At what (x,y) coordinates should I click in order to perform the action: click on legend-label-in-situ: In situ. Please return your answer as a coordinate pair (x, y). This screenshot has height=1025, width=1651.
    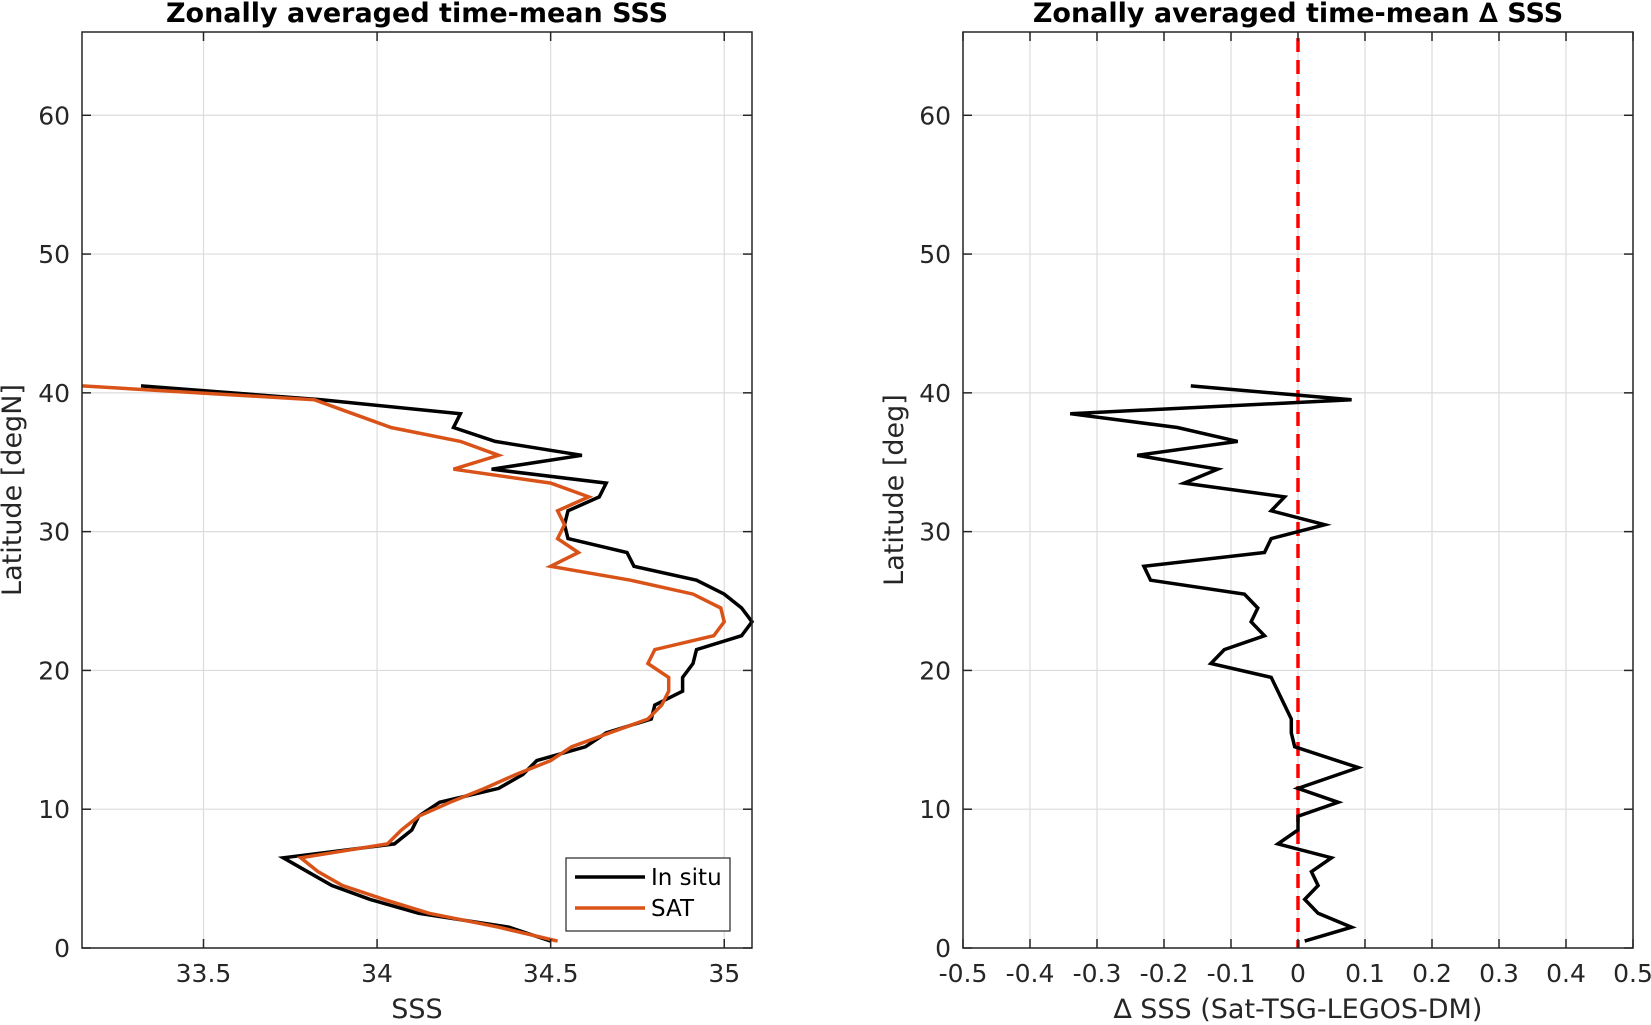
    Looking at the image, I should click on (686, 878).